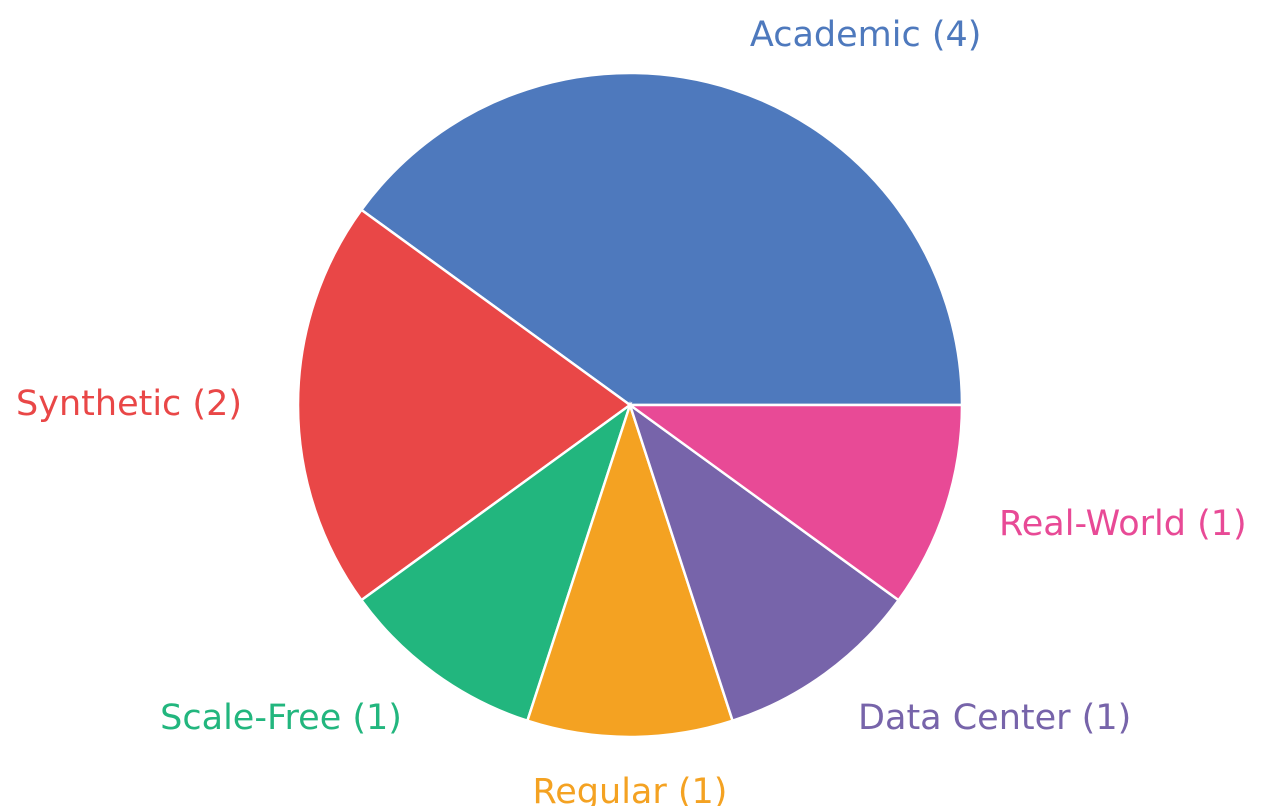 The width and height of the screenshot is (1280, 806). Describe the element at coordinates (1123, 524) in the screenshot. I see `slice-label: Real-World (1)` at that location.